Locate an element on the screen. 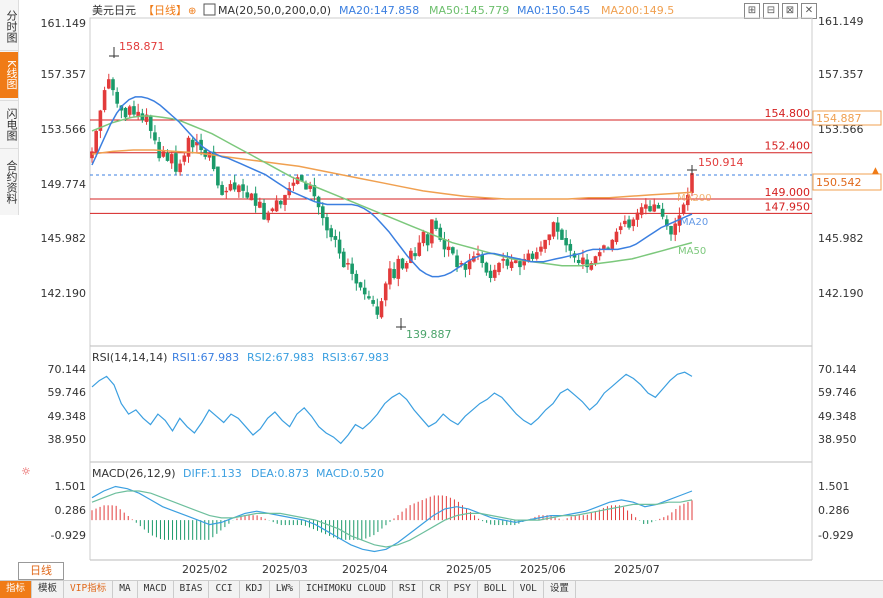  tab-time-sharing: 分时图 is located at coordinates (11, 26).